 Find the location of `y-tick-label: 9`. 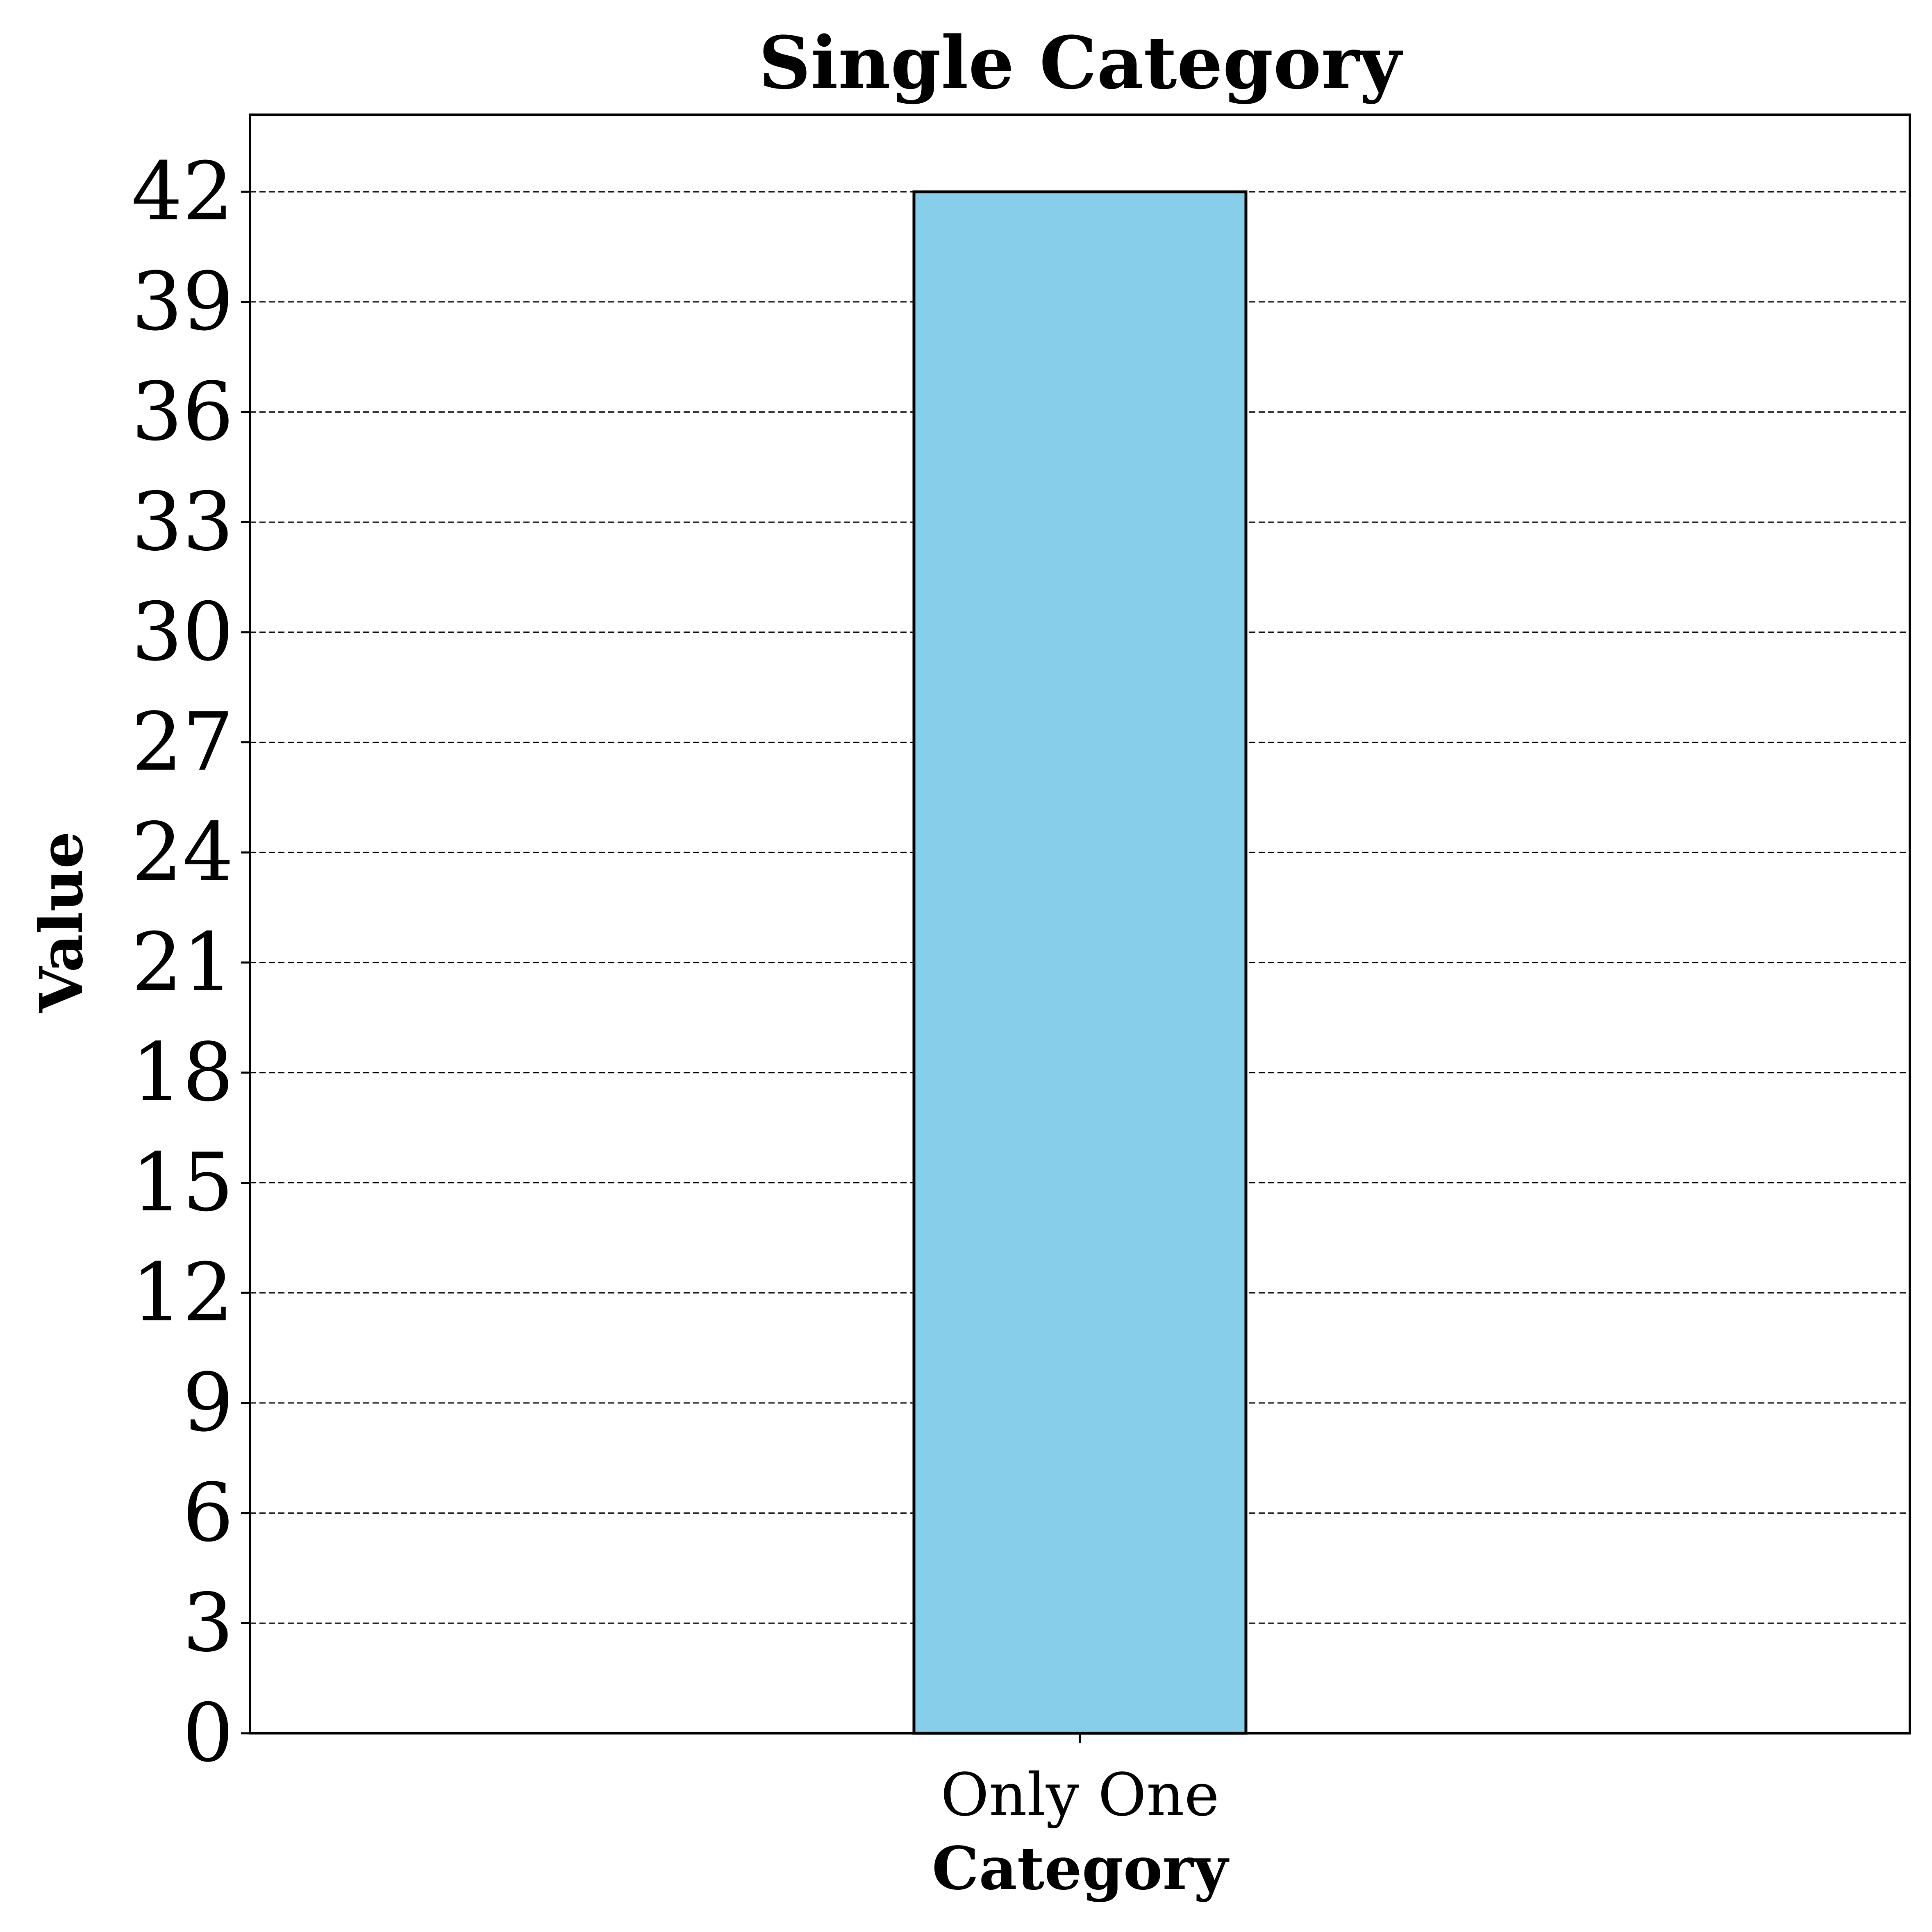

y-tick-label: 9 is located at coordinates (208, 1403).